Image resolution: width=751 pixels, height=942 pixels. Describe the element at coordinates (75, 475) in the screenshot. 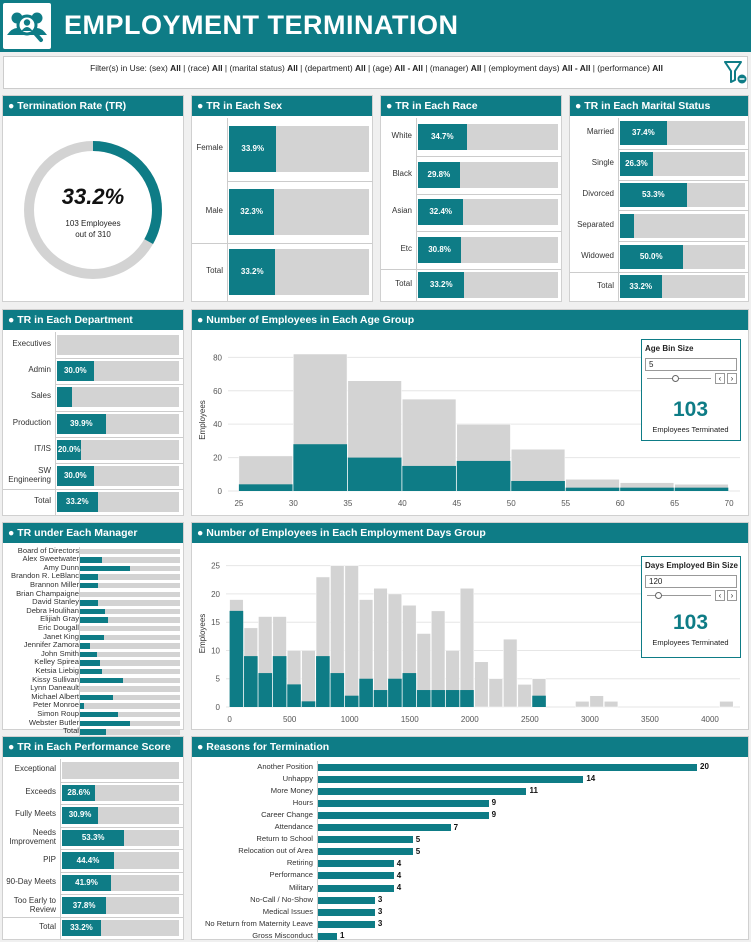

I see `department-bar-sw-engineering: 30.0%` at that location.